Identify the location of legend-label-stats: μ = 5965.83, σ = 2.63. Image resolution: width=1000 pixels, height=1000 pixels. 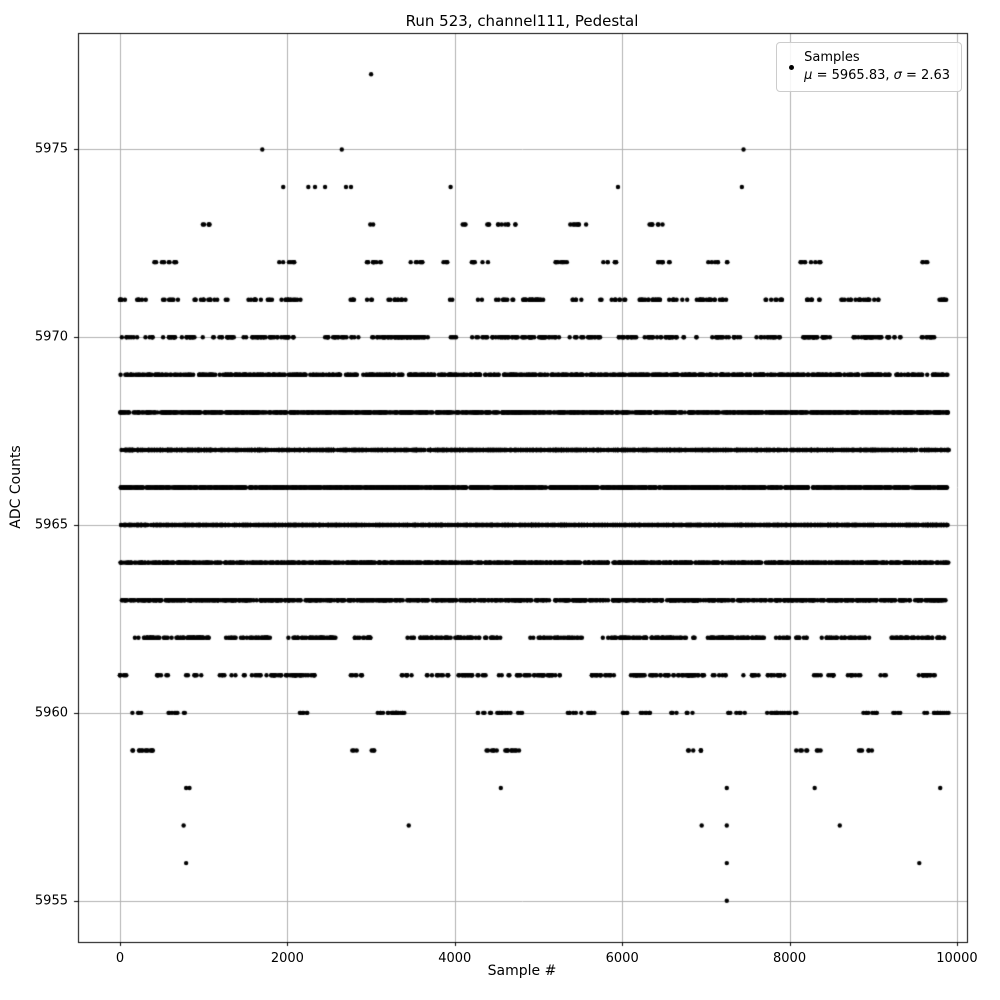
(877, 76).